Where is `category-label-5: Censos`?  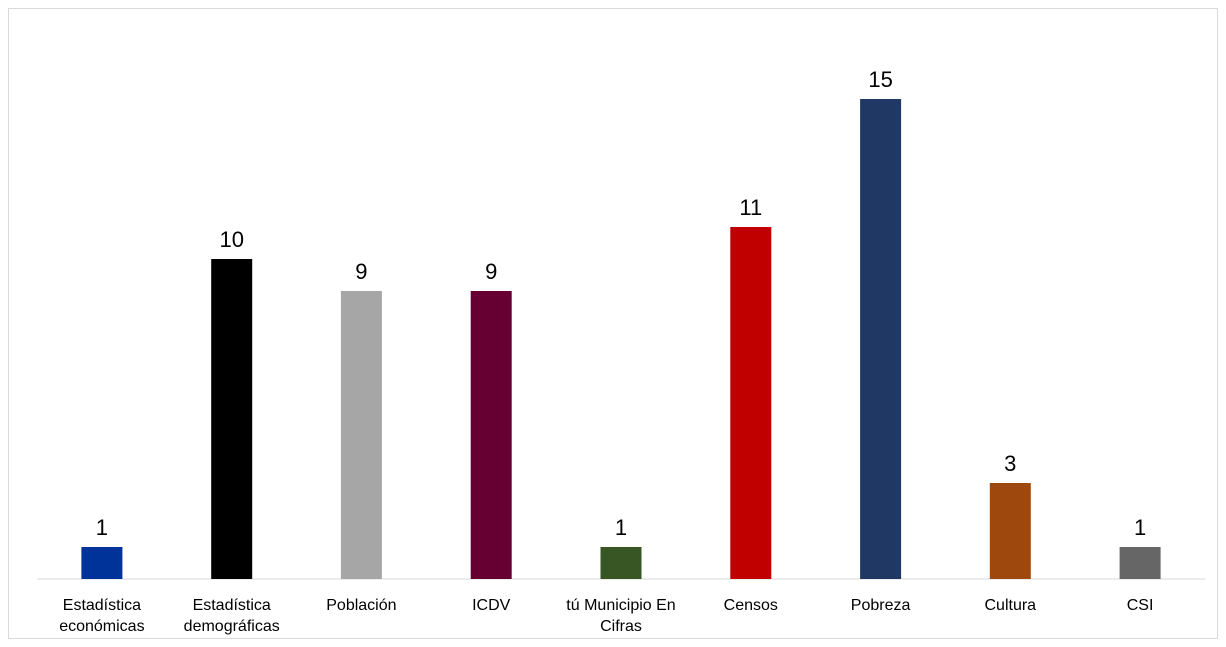 category-label-5: Censos is located at coordinates (751, 605).